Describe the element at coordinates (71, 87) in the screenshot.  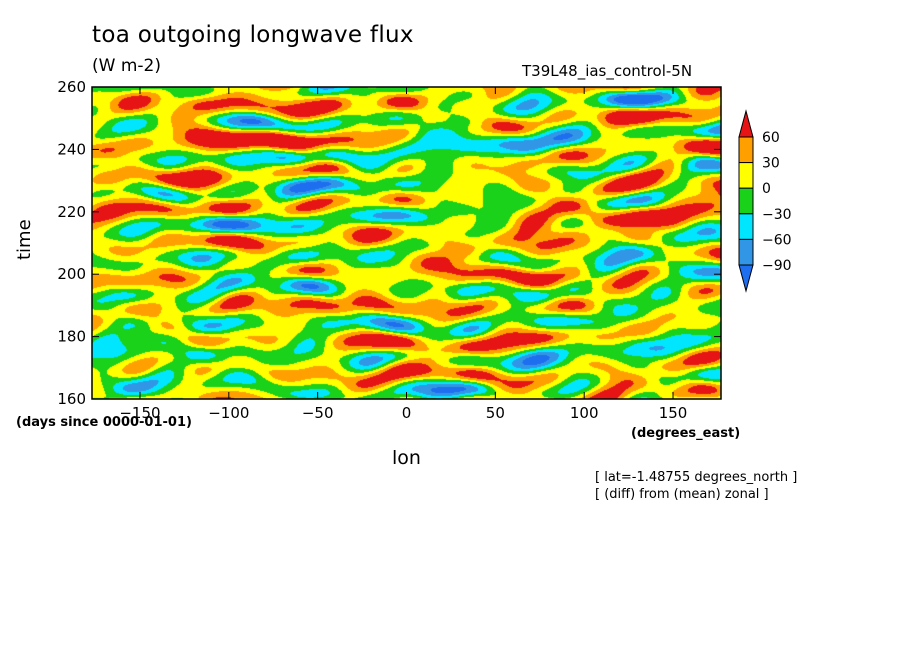
I see `y-tick-label: 260` at that location.